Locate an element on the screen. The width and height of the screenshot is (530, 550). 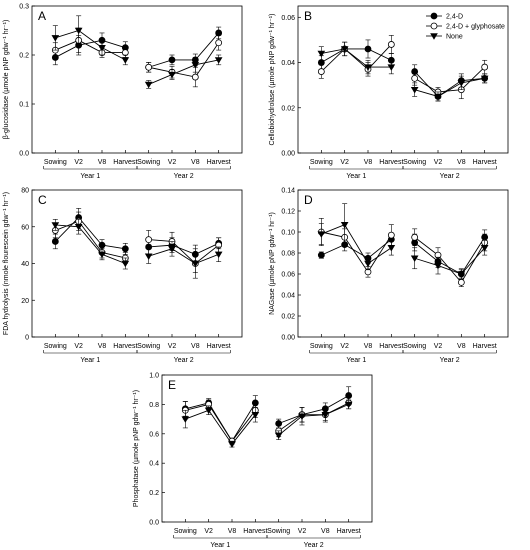
y-axis-label-a: β-glucosidase (µmole pNP gdw⁻¹ hr⁻¹) is located at coordinates (6, 80).